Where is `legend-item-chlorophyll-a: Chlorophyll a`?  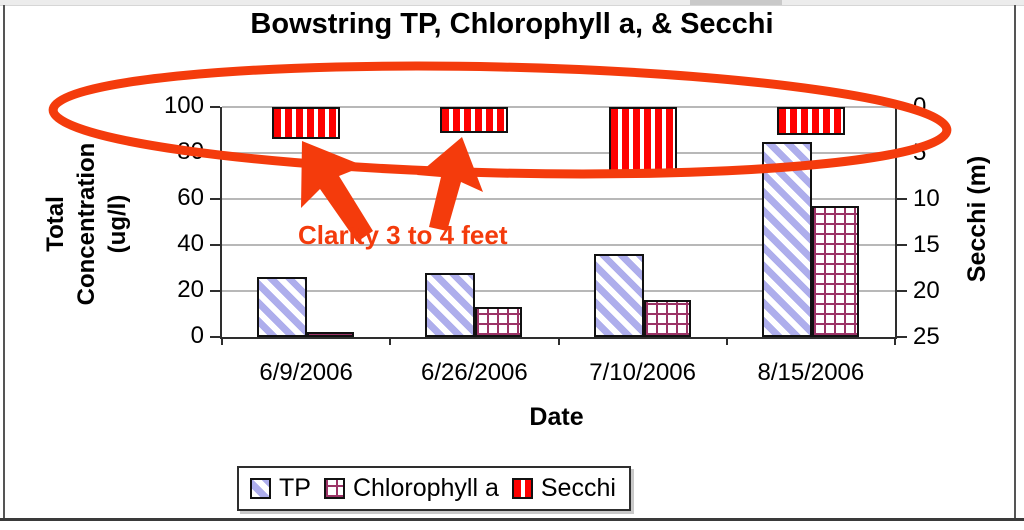
legend-item-chlorophyll-a: Chlorophyll a is located at coordinates (411, 488).